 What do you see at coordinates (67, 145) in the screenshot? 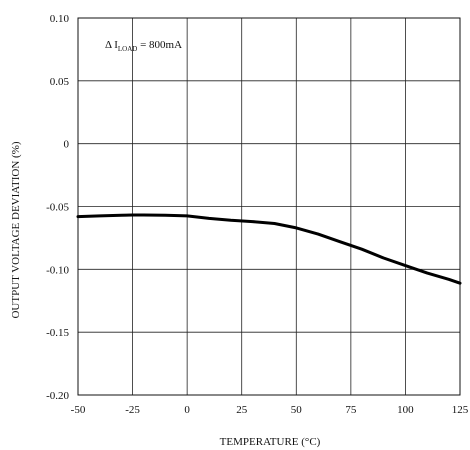
I see `y-tick-label: 0` at bounding box center [67, 145].